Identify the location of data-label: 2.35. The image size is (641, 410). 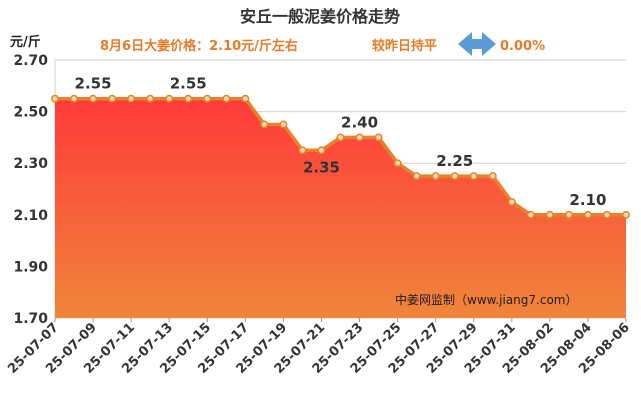
(321, 167).